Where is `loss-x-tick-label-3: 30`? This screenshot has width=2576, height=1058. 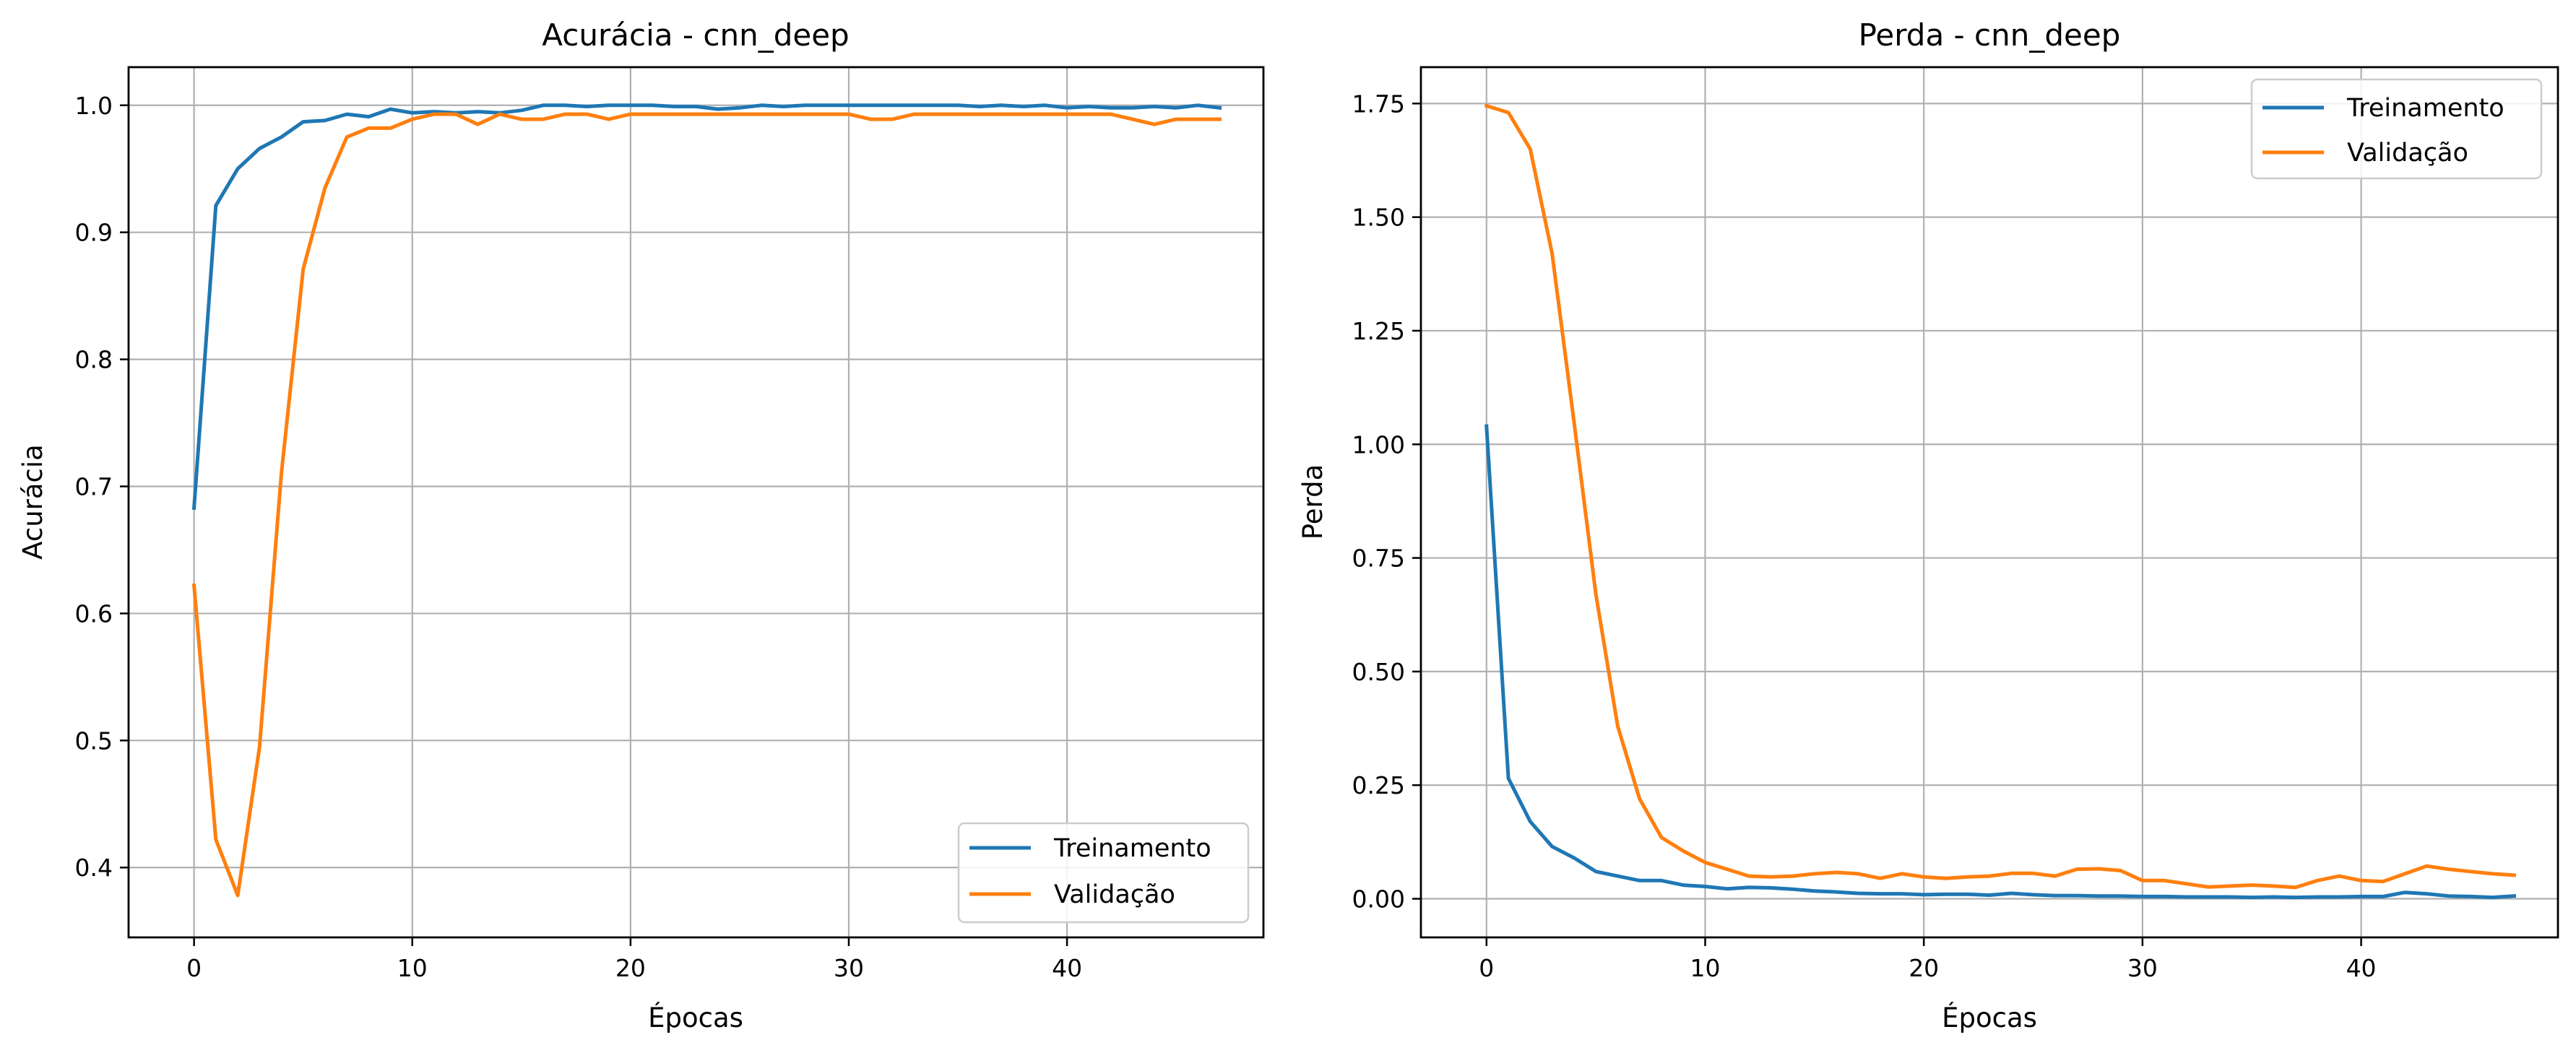
loss-x-tick-label-3: 30 is located at coordinates (2142, 968).